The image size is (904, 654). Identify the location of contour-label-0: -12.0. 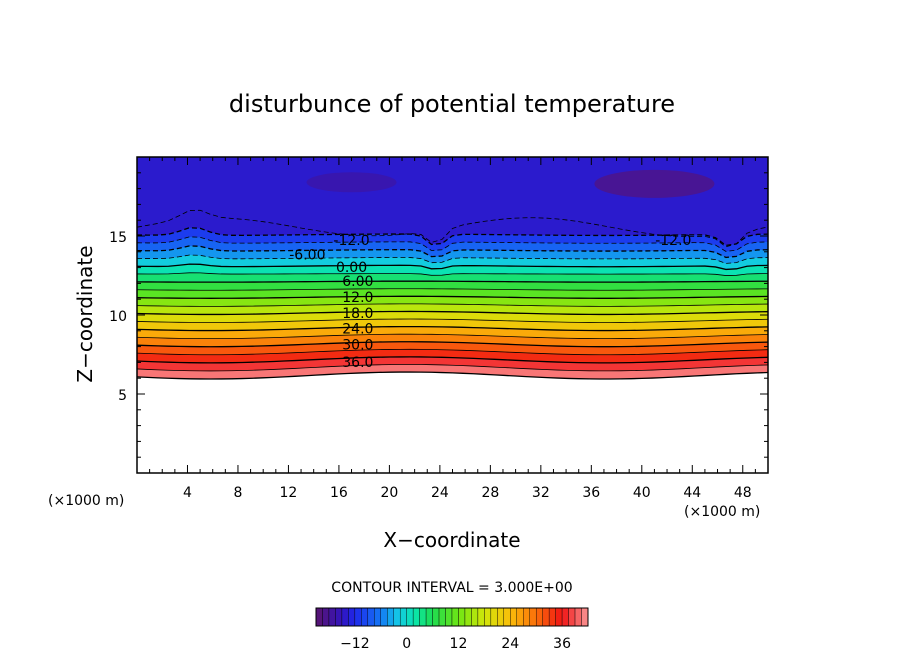
(351, 241).